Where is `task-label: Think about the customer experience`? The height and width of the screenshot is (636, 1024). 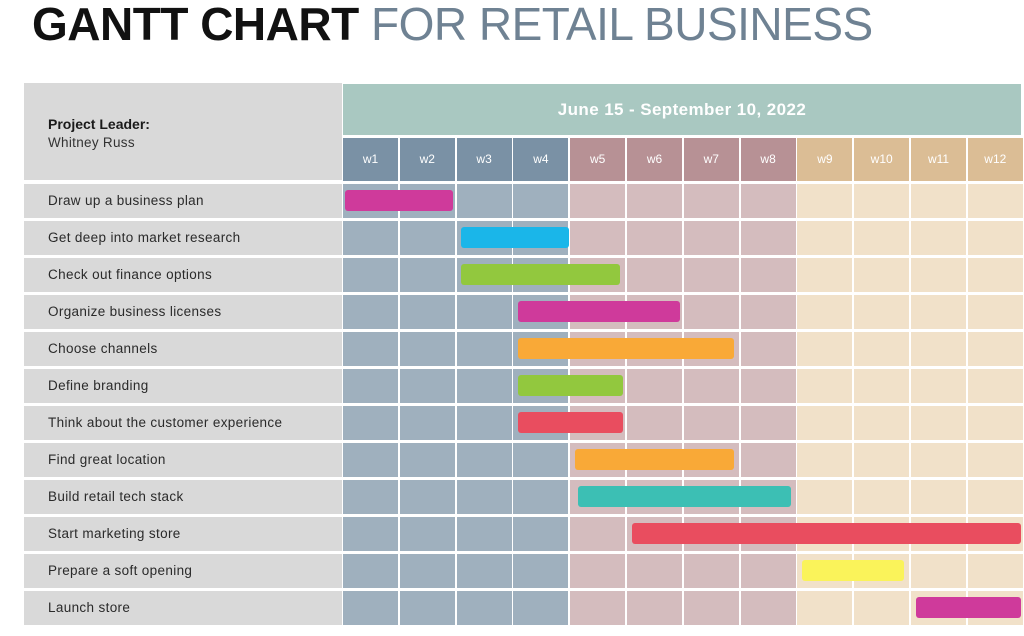
task-label: Think about the customer experience is located at coordinates (183, 423).